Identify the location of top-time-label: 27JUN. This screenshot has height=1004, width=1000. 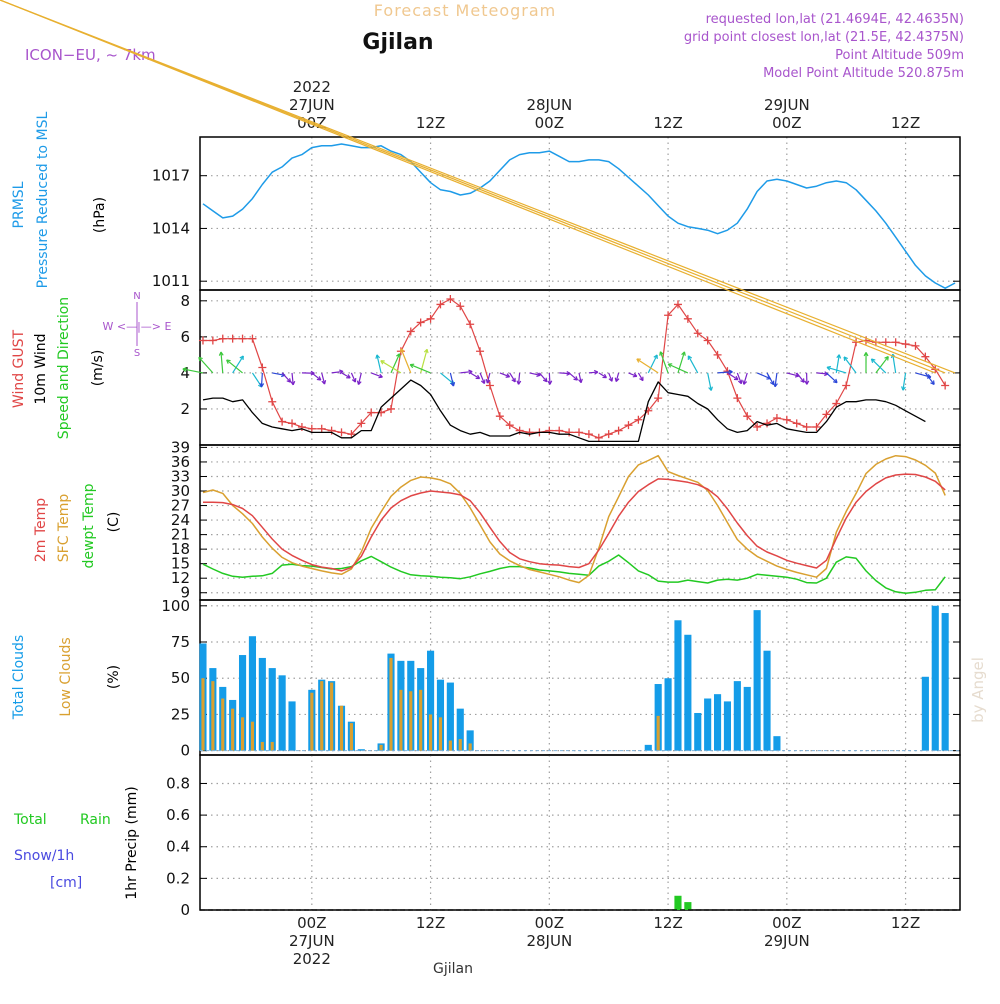
(312, 105).